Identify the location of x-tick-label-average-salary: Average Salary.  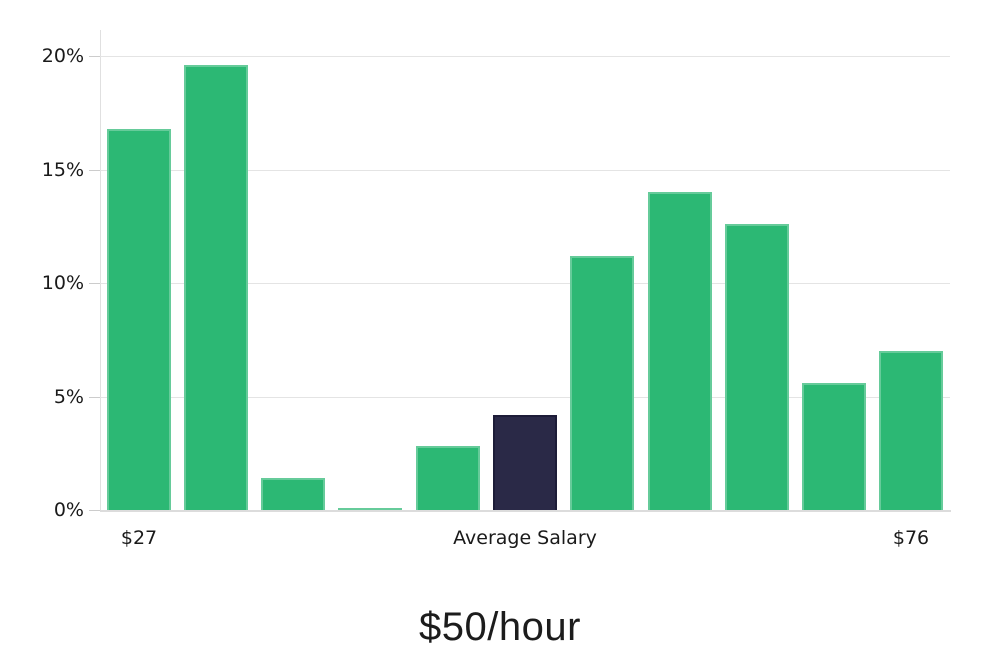
(525, 538).